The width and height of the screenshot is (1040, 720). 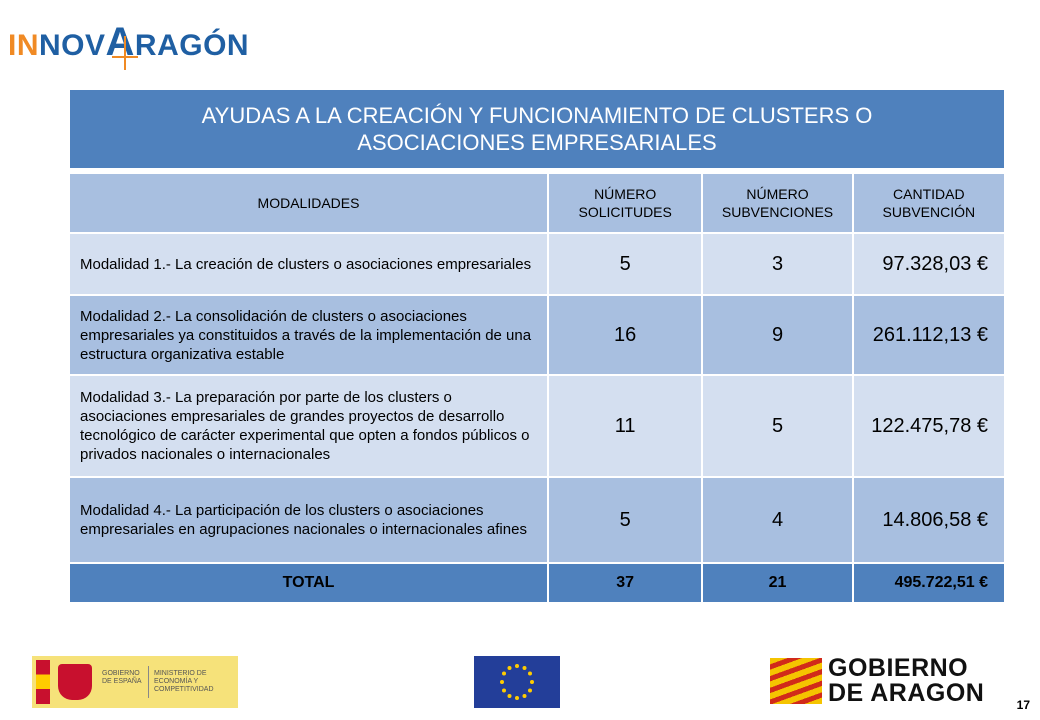 I want to click on eu-stars-icon, so click(x=517, y=682).